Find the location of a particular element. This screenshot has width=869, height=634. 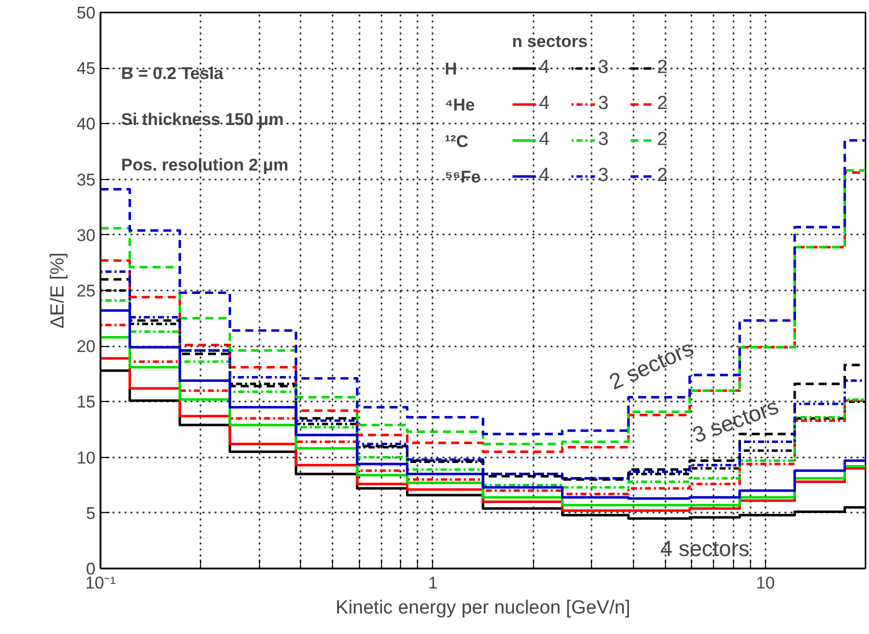

annotation: B = 0.2 Tesla is located at coordinates (172, 74).